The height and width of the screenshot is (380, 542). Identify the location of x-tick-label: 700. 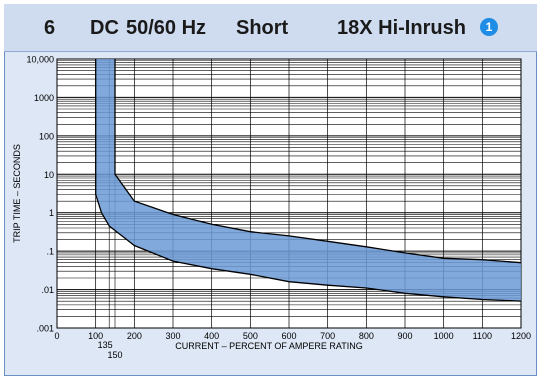
(327, 336).